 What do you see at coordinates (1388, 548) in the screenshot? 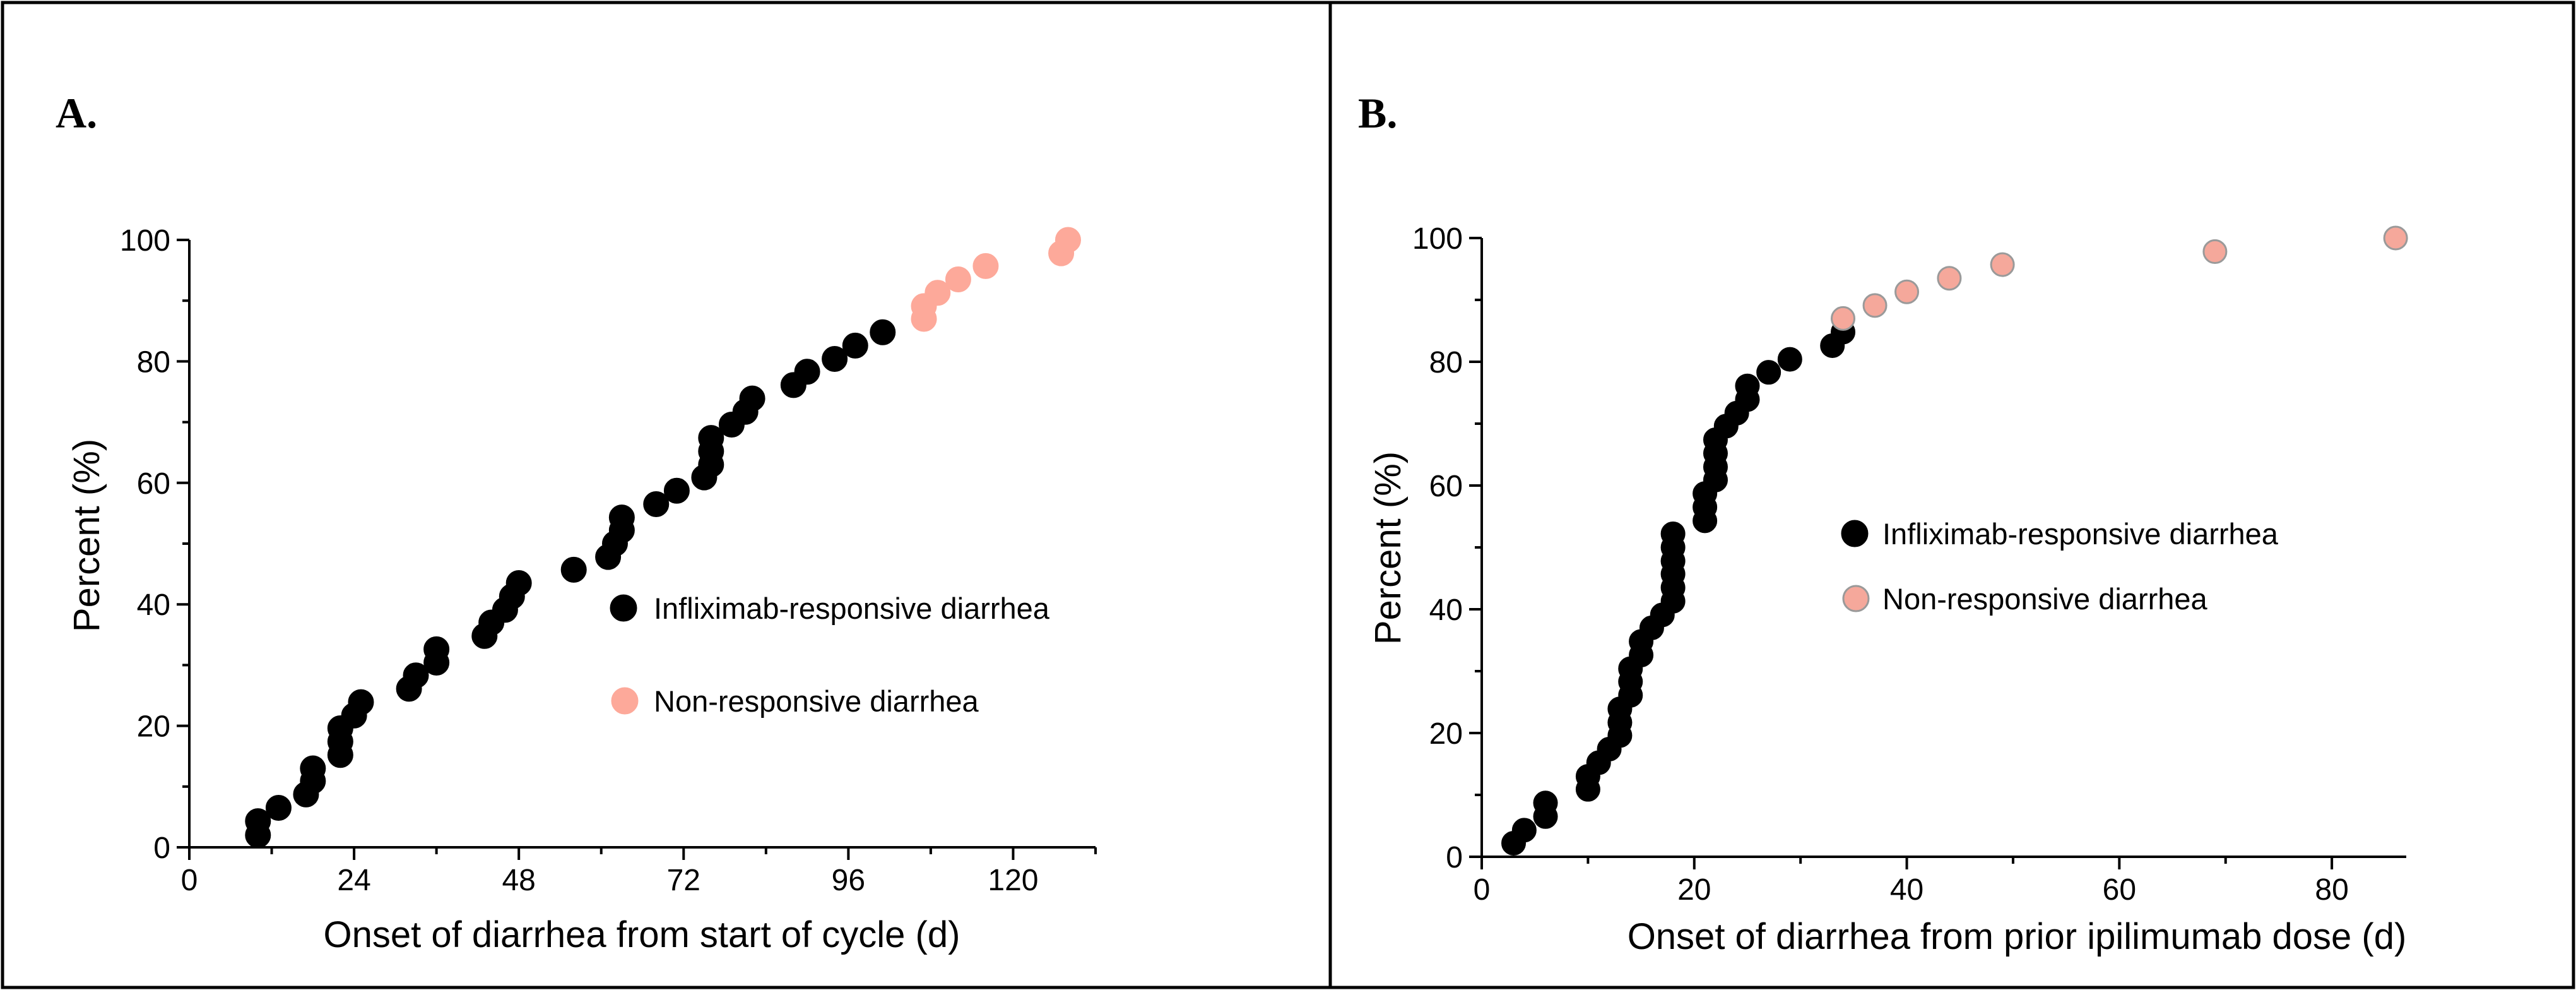
I see `panel-b-y-axis-title: Percent (%)` at bounding box center [1388, 548].